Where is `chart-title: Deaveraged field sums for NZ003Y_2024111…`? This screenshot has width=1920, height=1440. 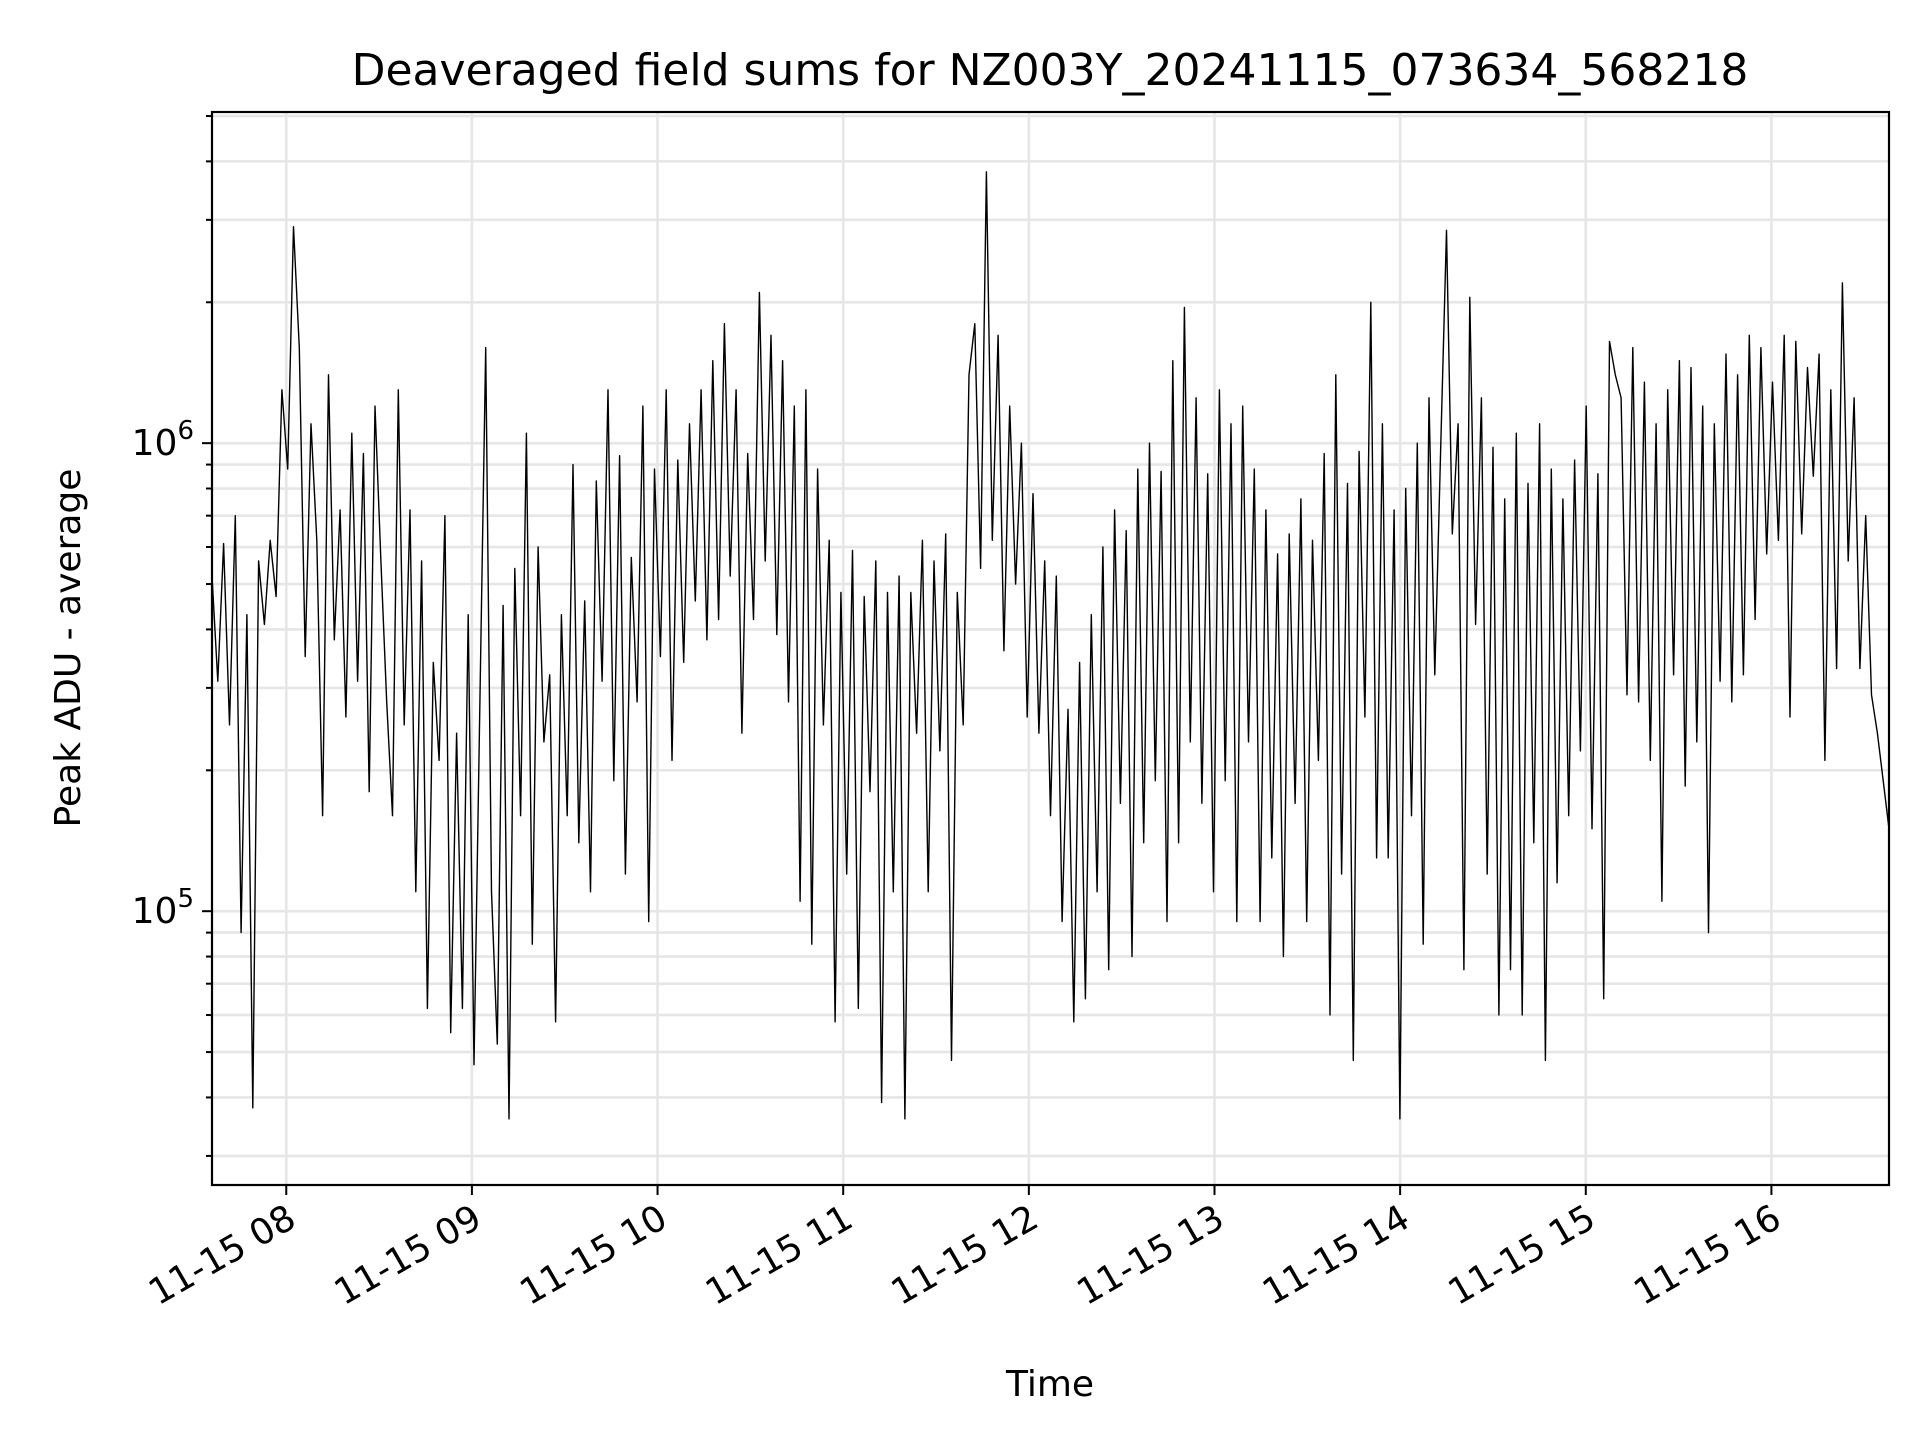
chart-title: Deaveraged field sums for NZ003Y_2024111… is located at coordinates (1050, 70).